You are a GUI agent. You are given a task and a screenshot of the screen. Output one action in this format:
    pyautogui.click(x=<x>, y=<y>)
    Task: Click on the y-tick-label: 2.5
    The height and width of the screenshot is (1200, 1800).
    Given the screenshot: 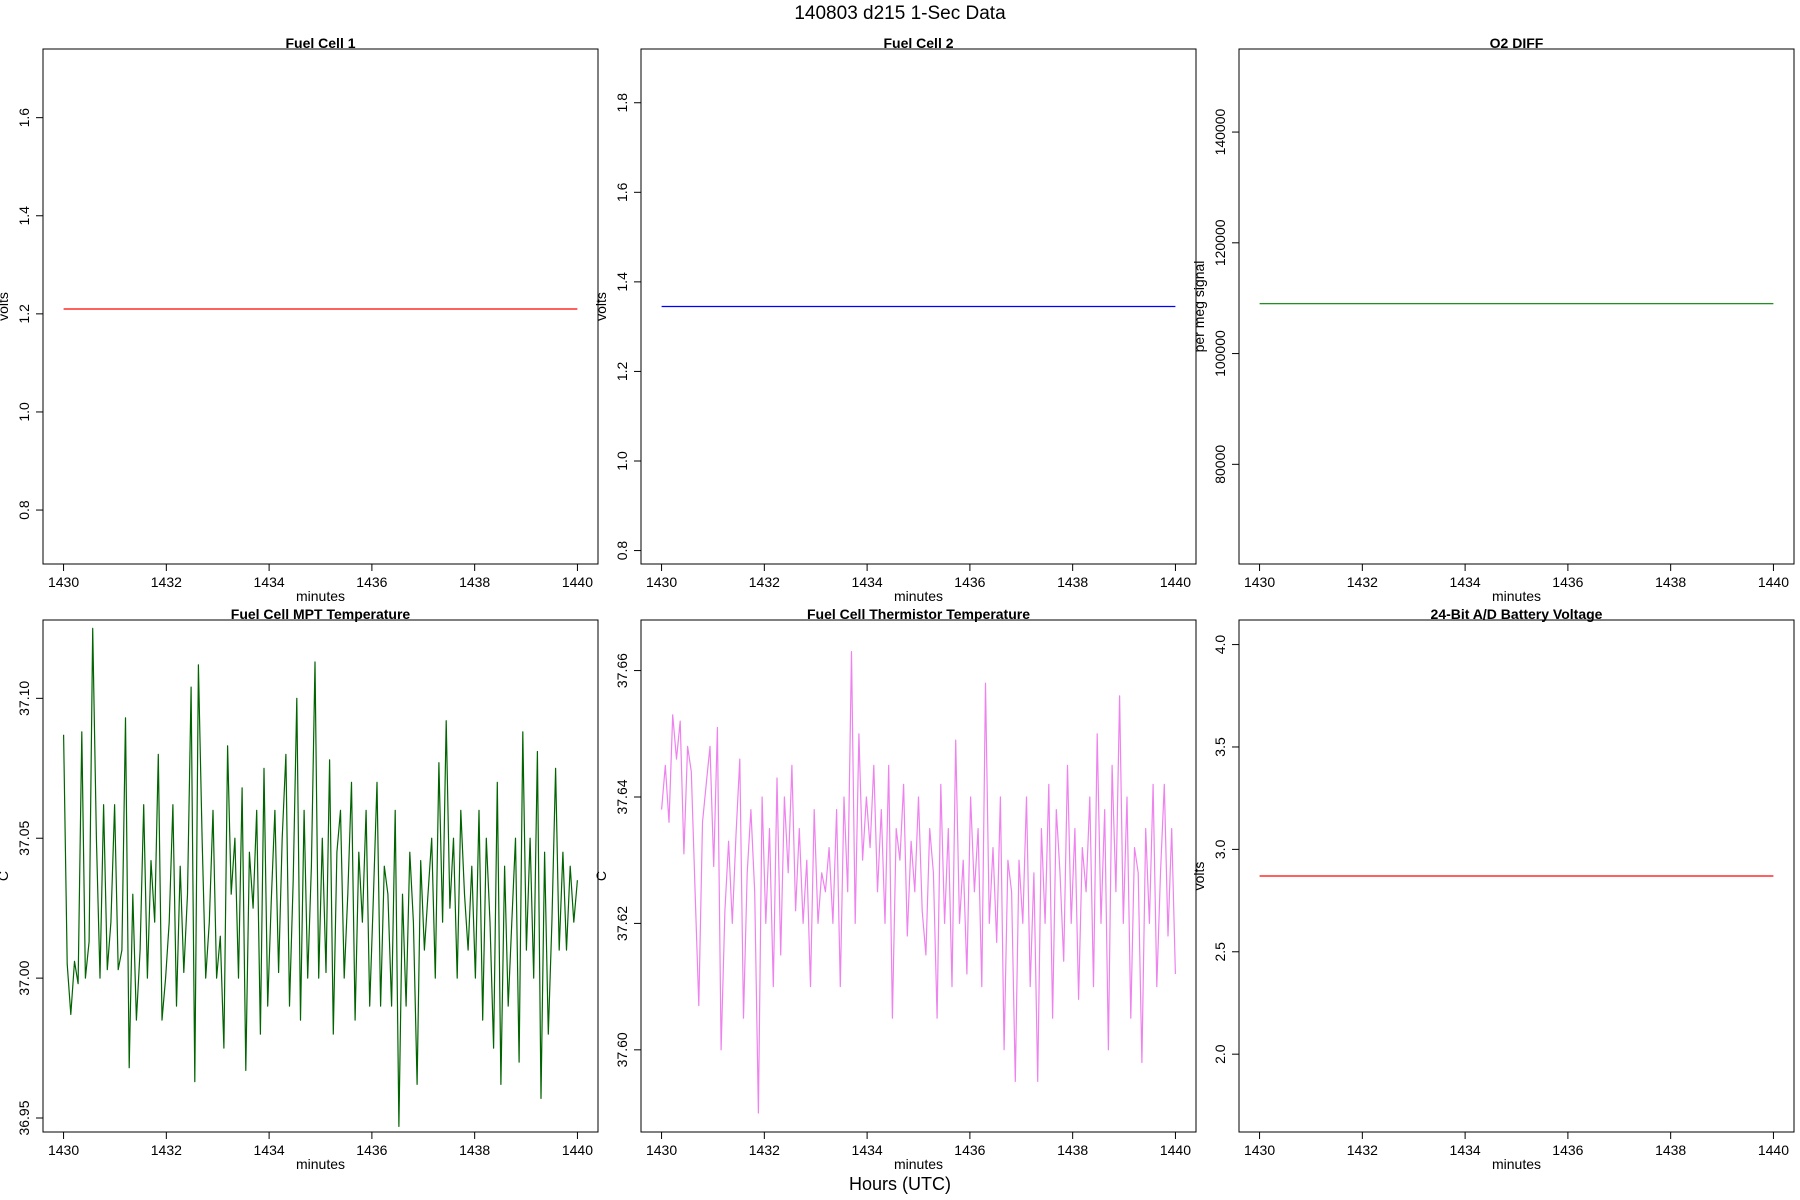 What is the action you would take?
    pyautogui.click(x=1220, y=952)
    